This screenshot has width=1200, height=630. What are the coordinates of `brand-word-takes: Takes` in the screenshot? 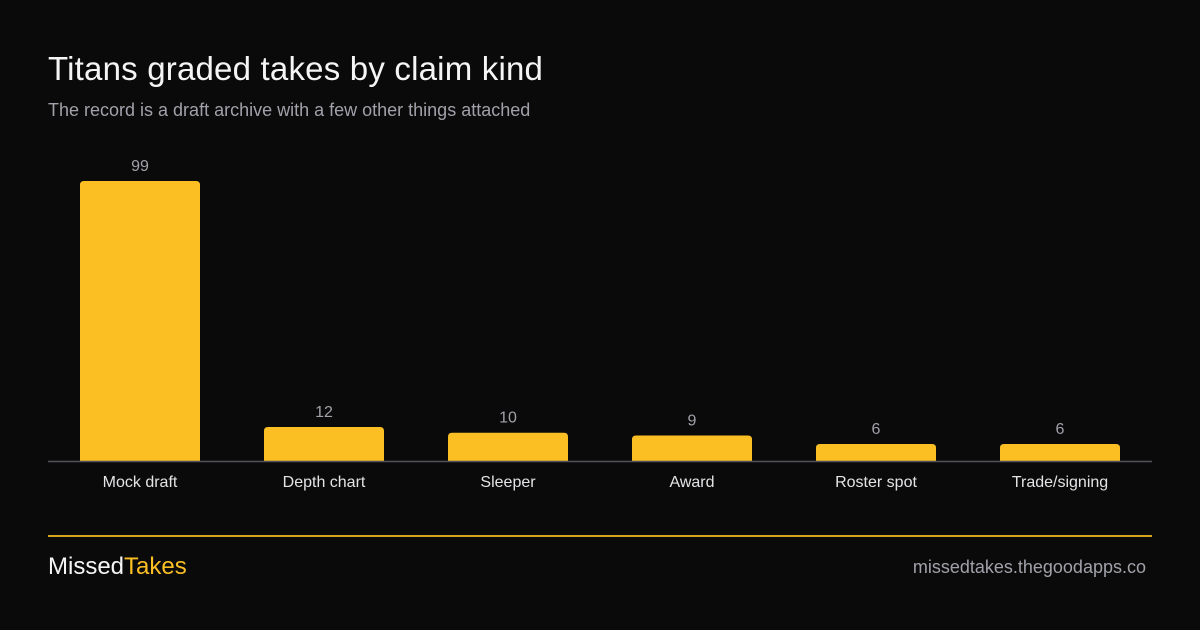 It's located at (155, 566).